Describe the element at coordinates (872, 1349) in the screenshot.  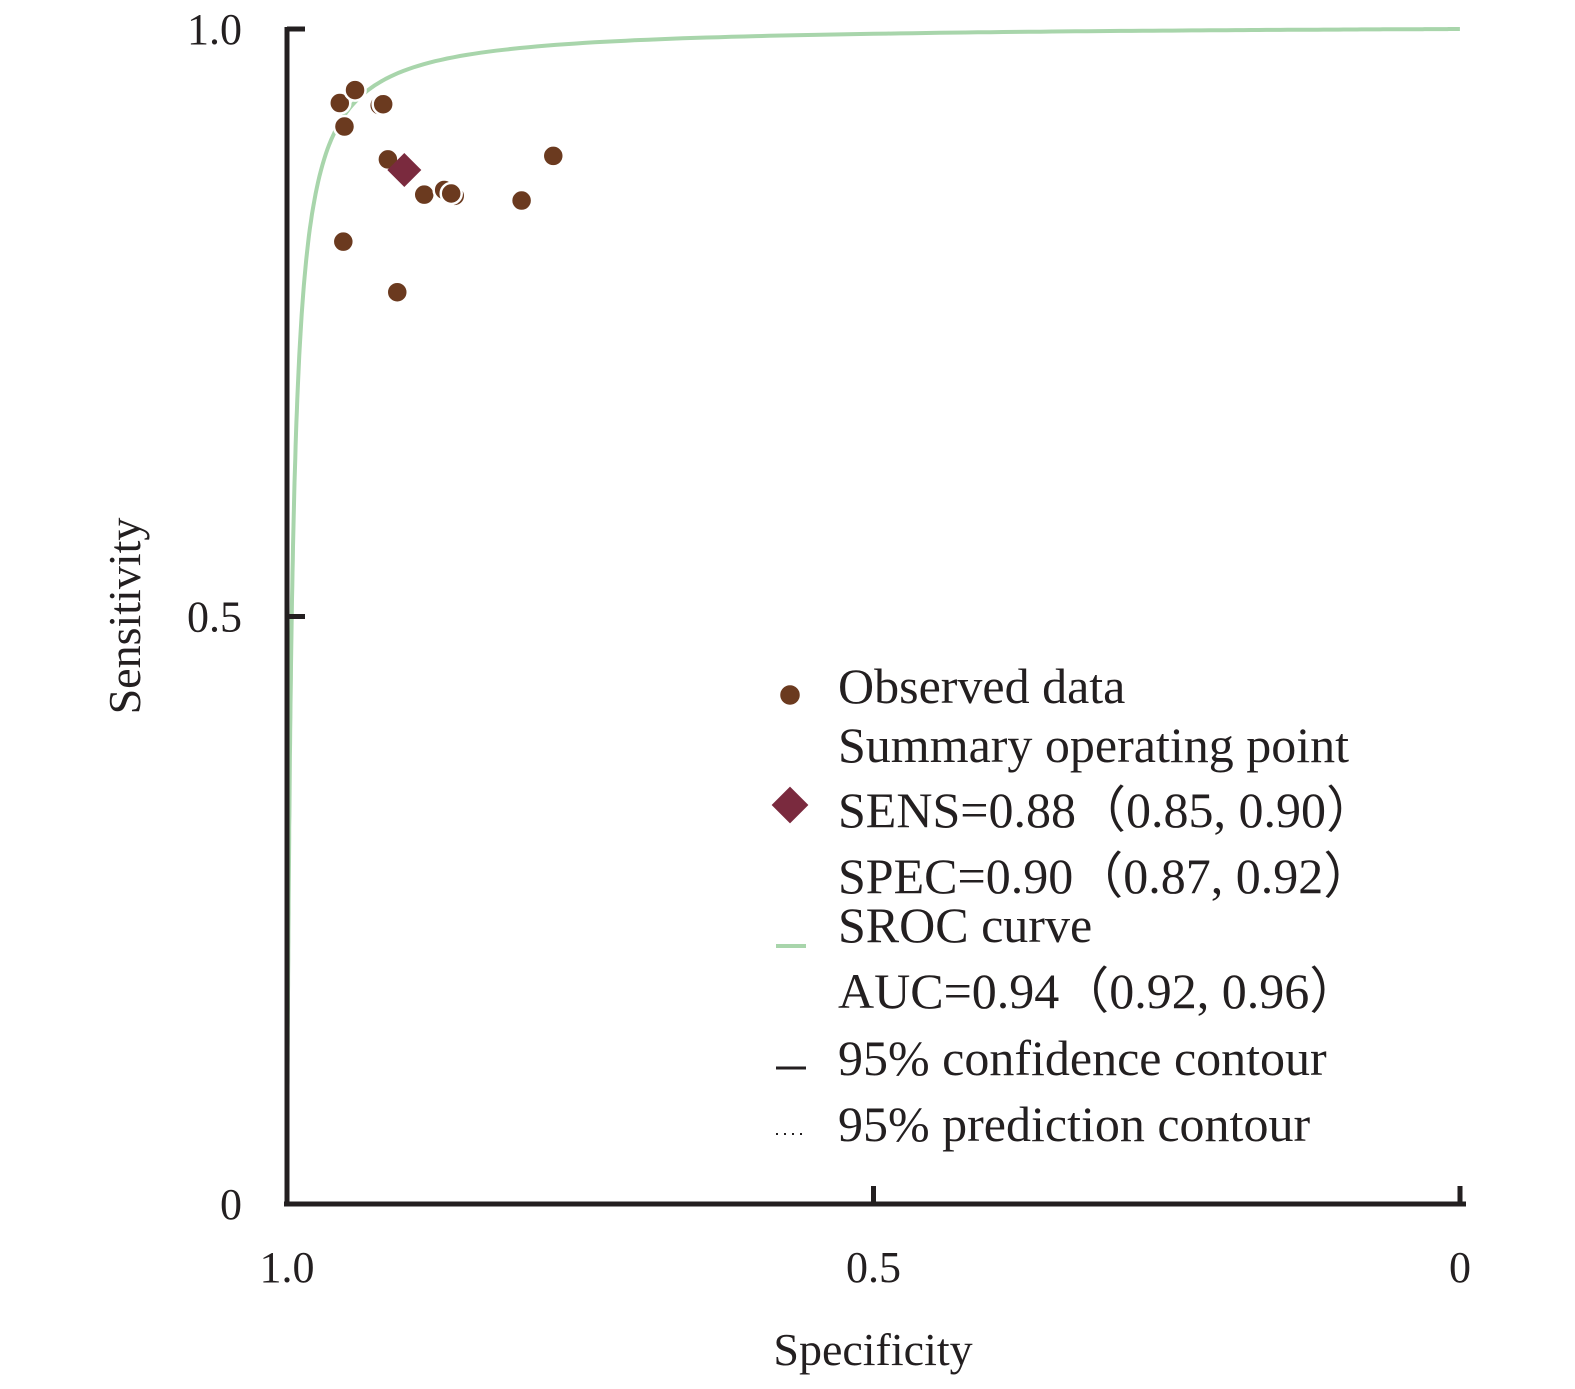
I see `x-axis-title: Specificity` at that location.